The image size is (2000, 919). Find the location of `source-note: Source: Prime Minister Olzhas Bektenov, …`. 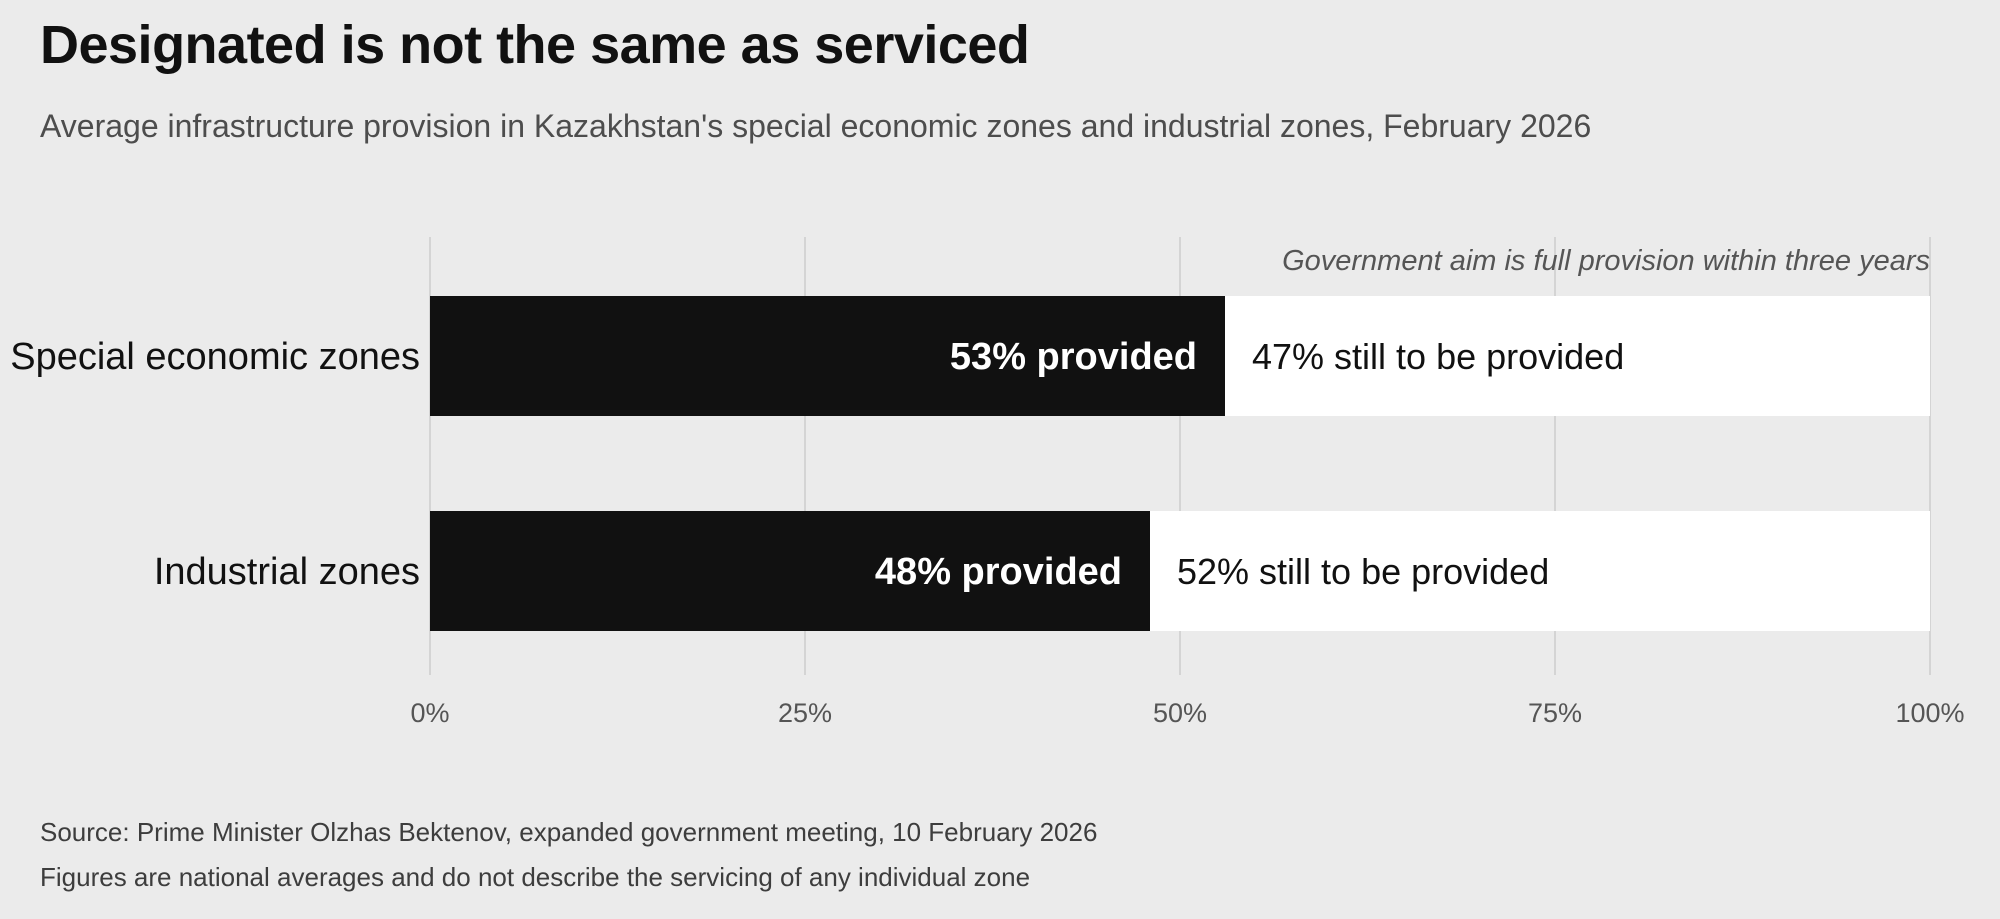

source-note: Source: Prime Minister Olzhas Bektenov, … is located at coordinates (569, 832).